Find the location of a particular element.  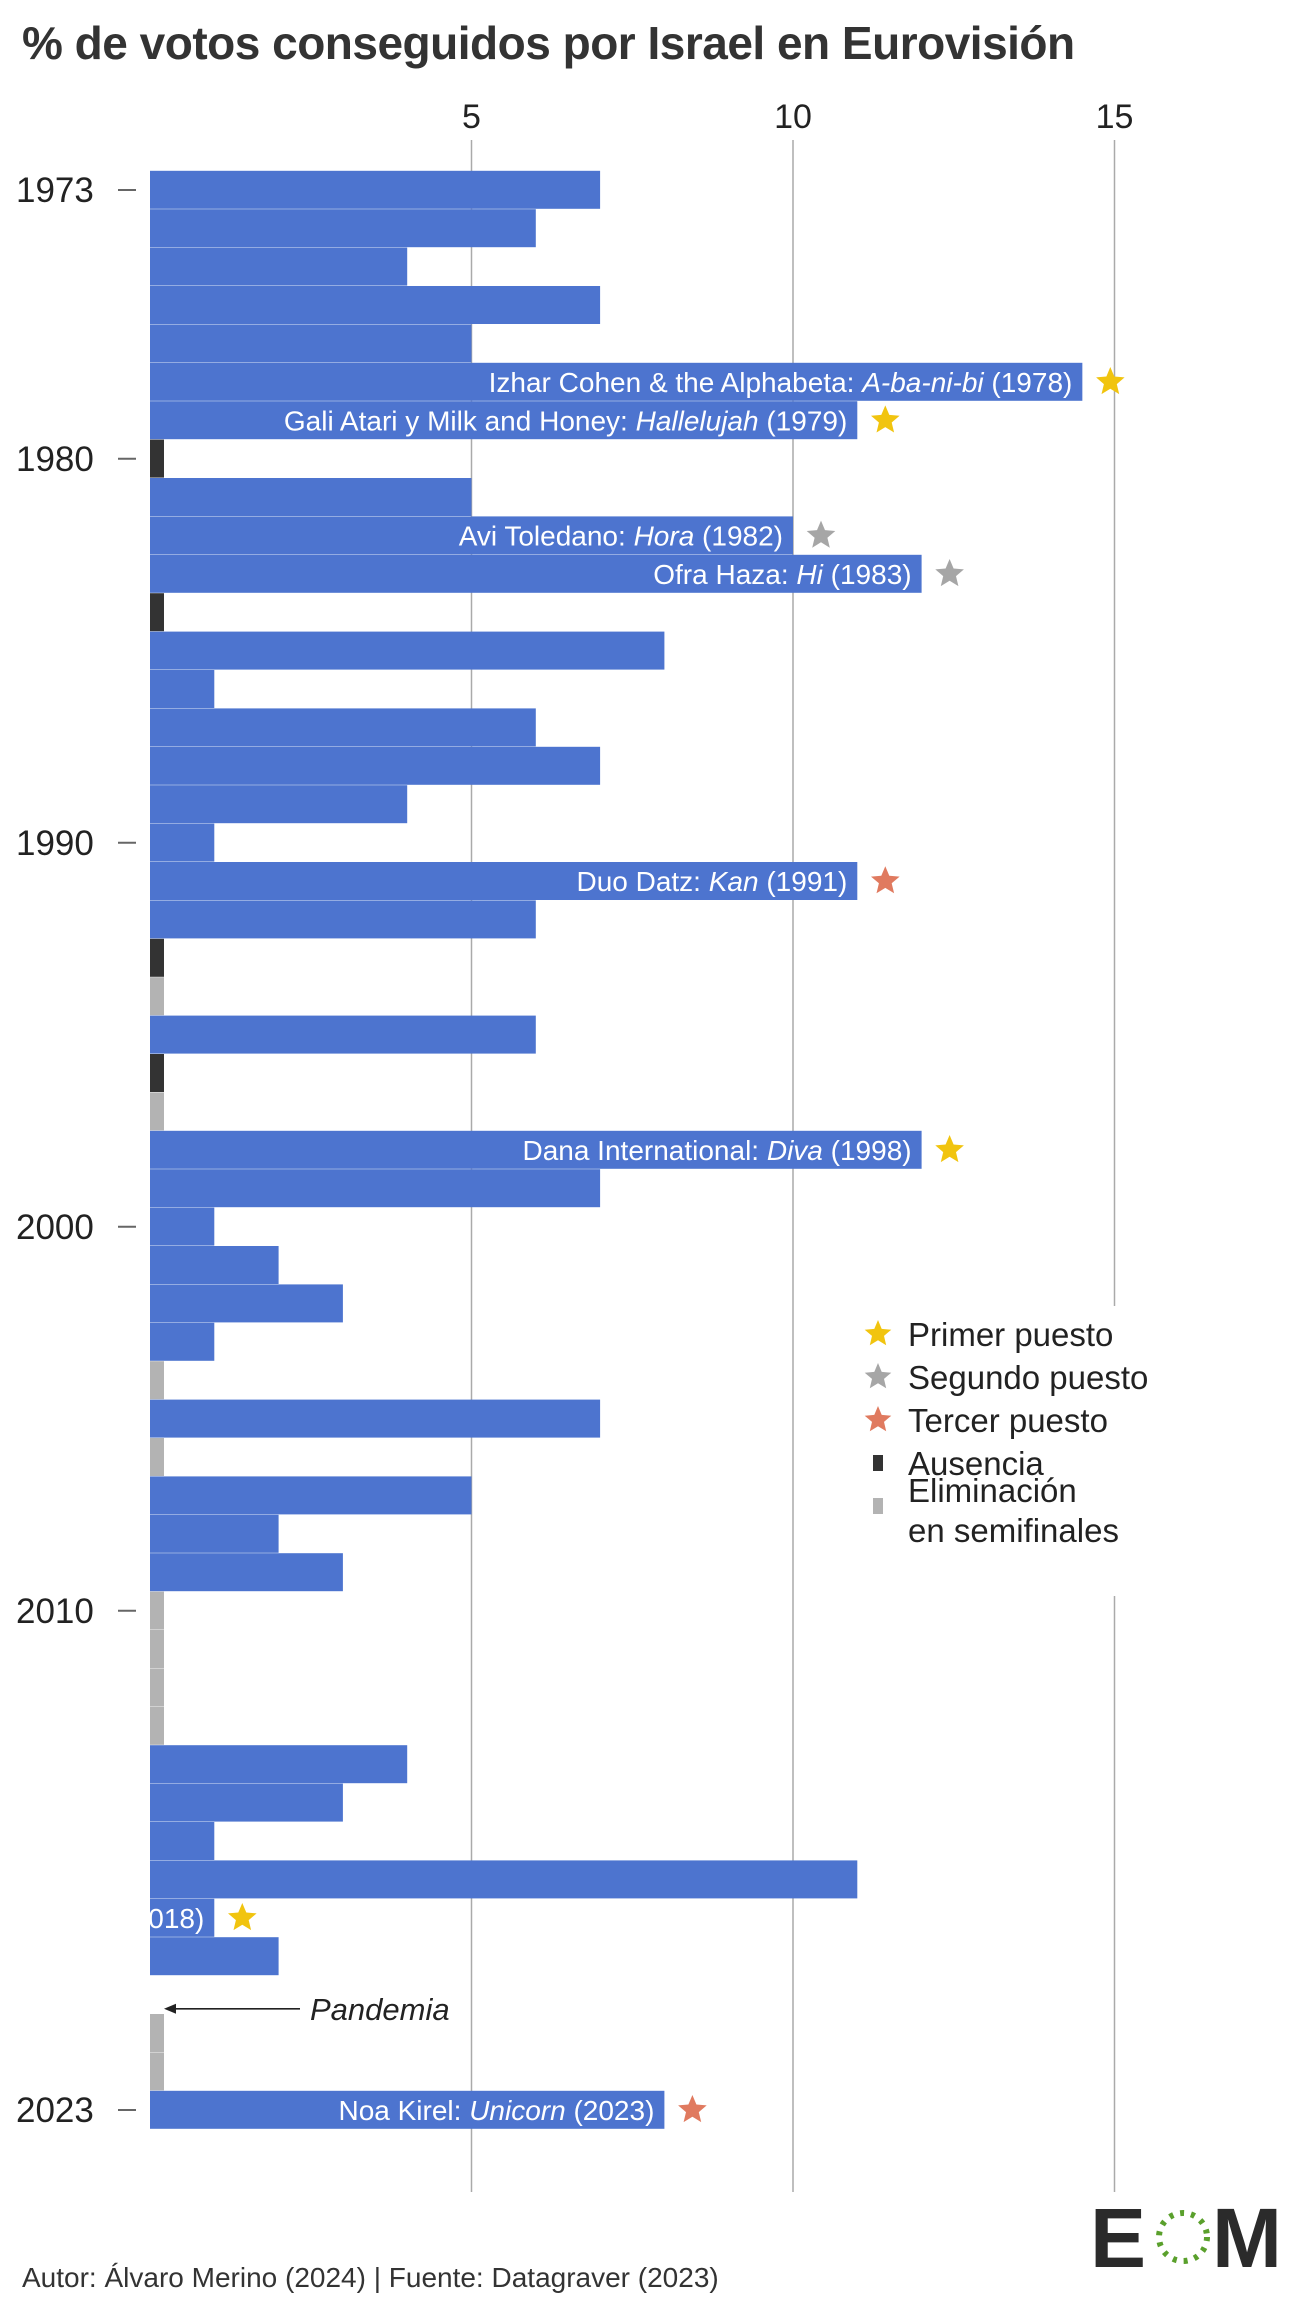

annotation-song: A-ba-ni-bi is located at coordinates (922, 382).